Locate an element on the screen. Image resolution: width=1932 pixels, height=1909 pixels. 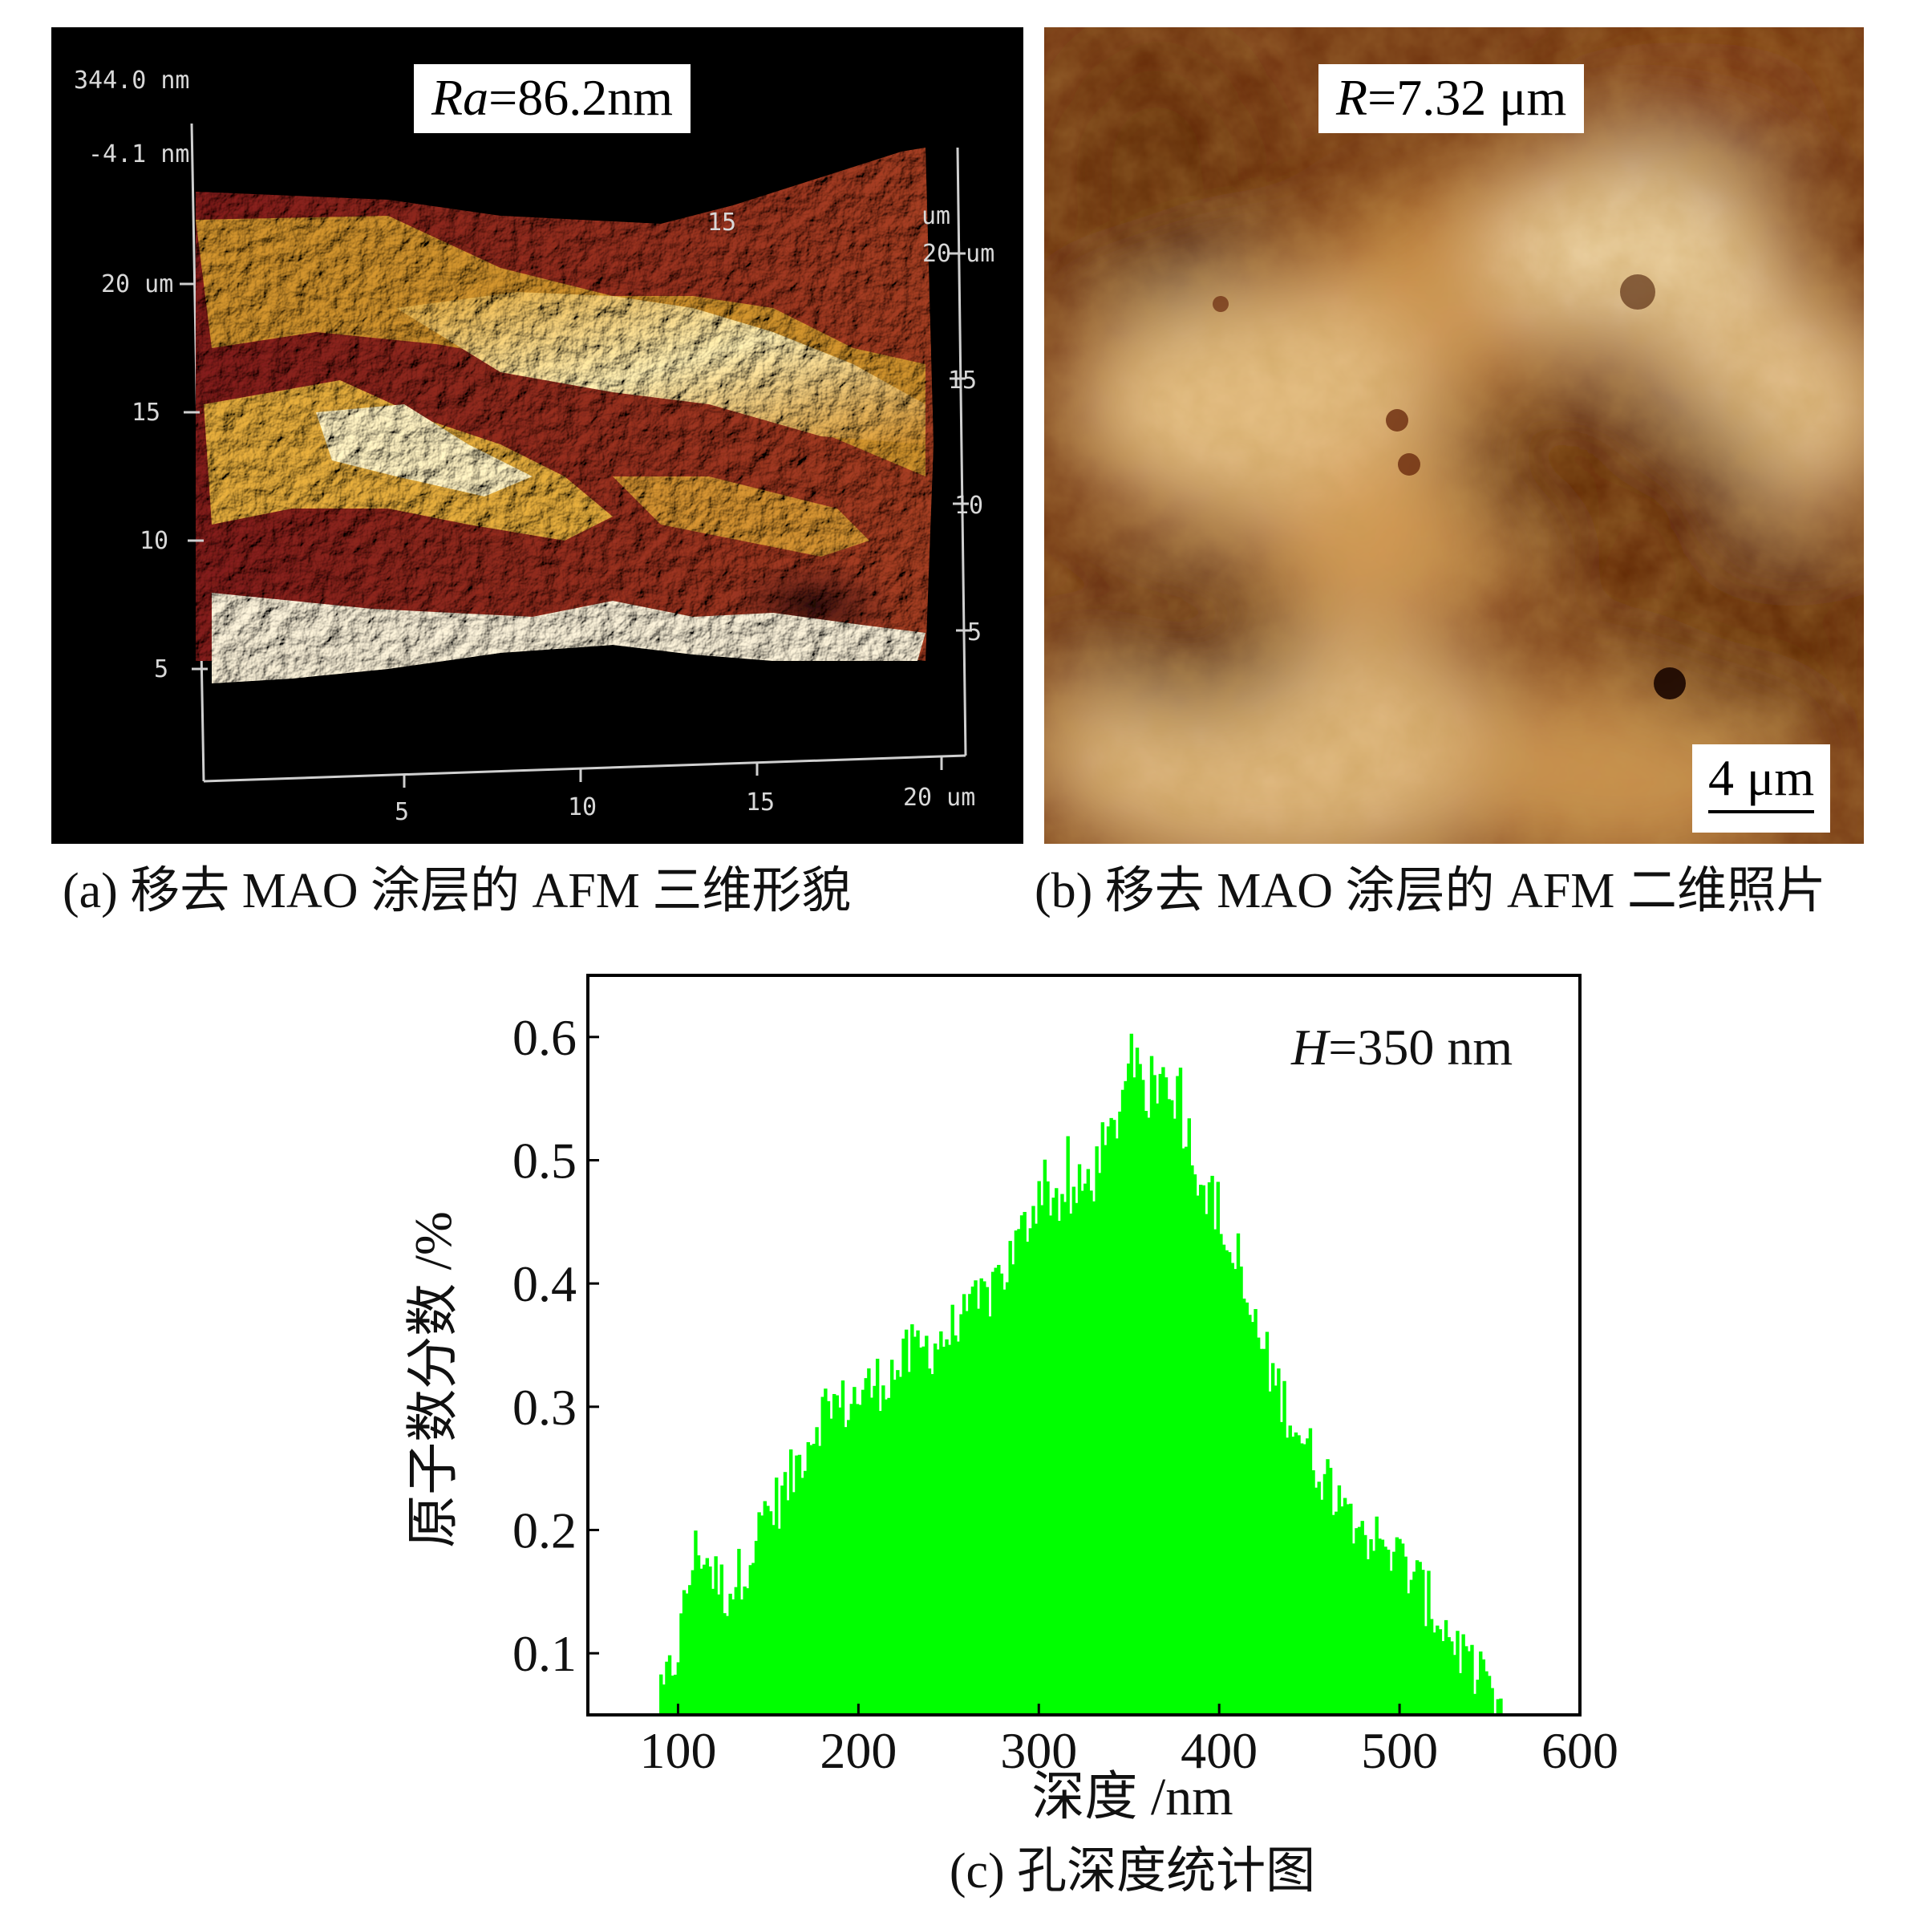
y-tick-label: 0.4 is located at coordinates (544, 1283).